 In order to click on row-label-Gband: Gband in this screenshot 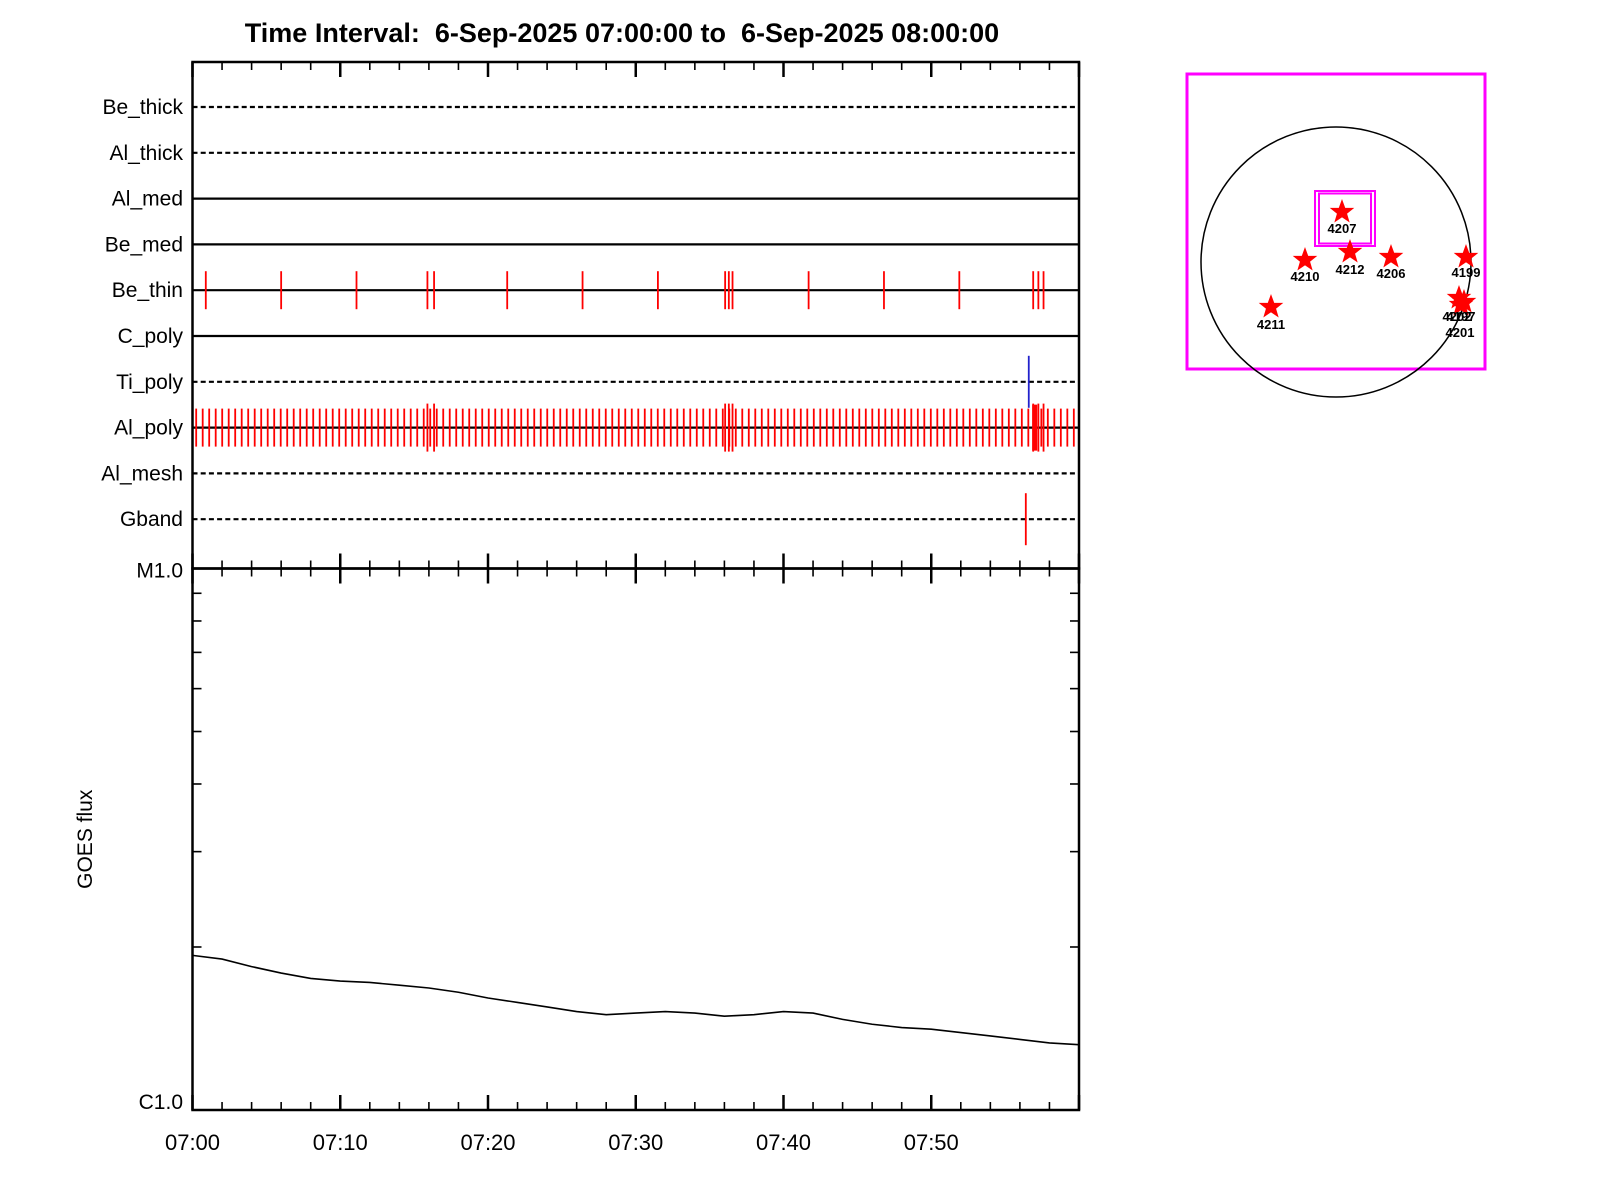, I will do `click(151, 519)`.